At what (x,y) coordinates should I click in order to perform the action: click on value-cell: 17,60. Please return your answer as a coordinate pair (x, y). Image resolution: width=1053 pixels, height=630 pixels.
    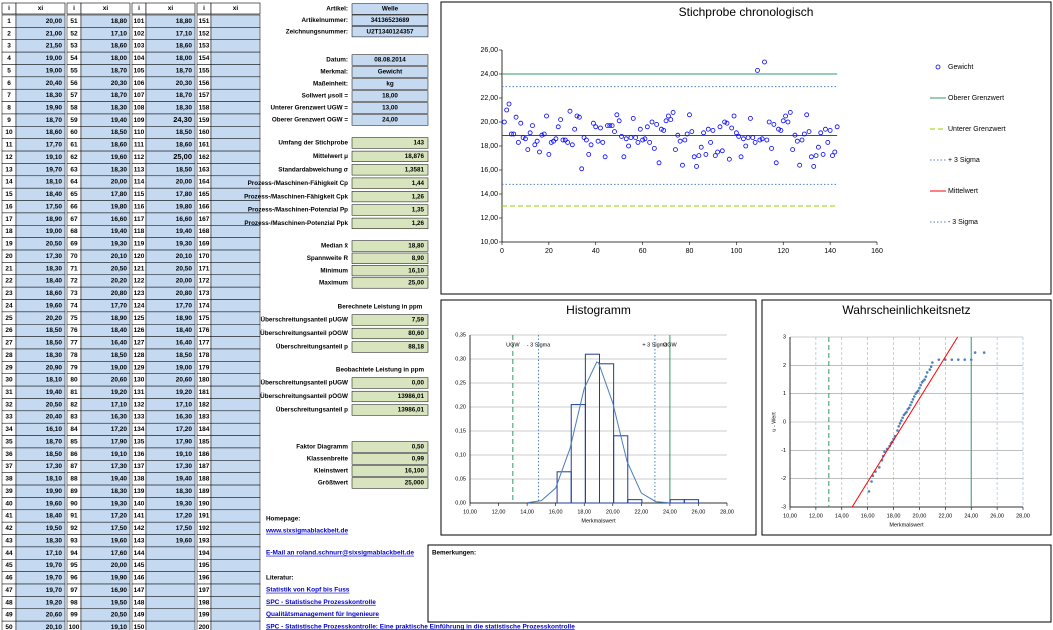
    Looking at the image, I should click on (119, 553).